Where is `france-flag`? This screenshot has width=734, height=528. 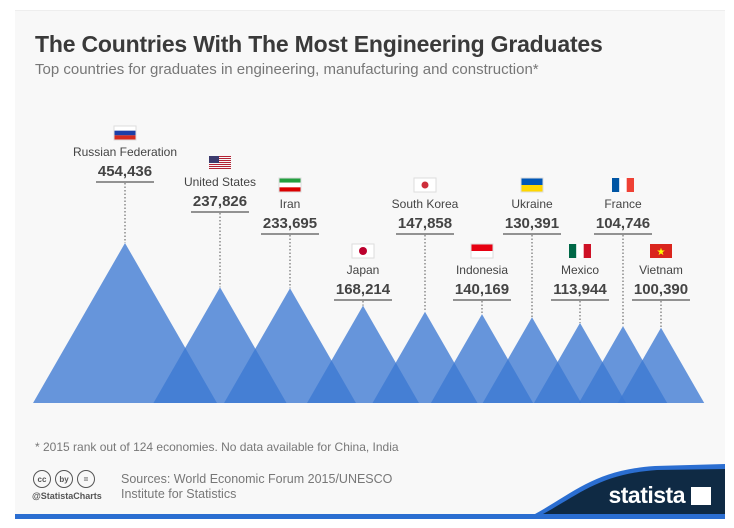
france-flag is located at coordinates (623, 185).